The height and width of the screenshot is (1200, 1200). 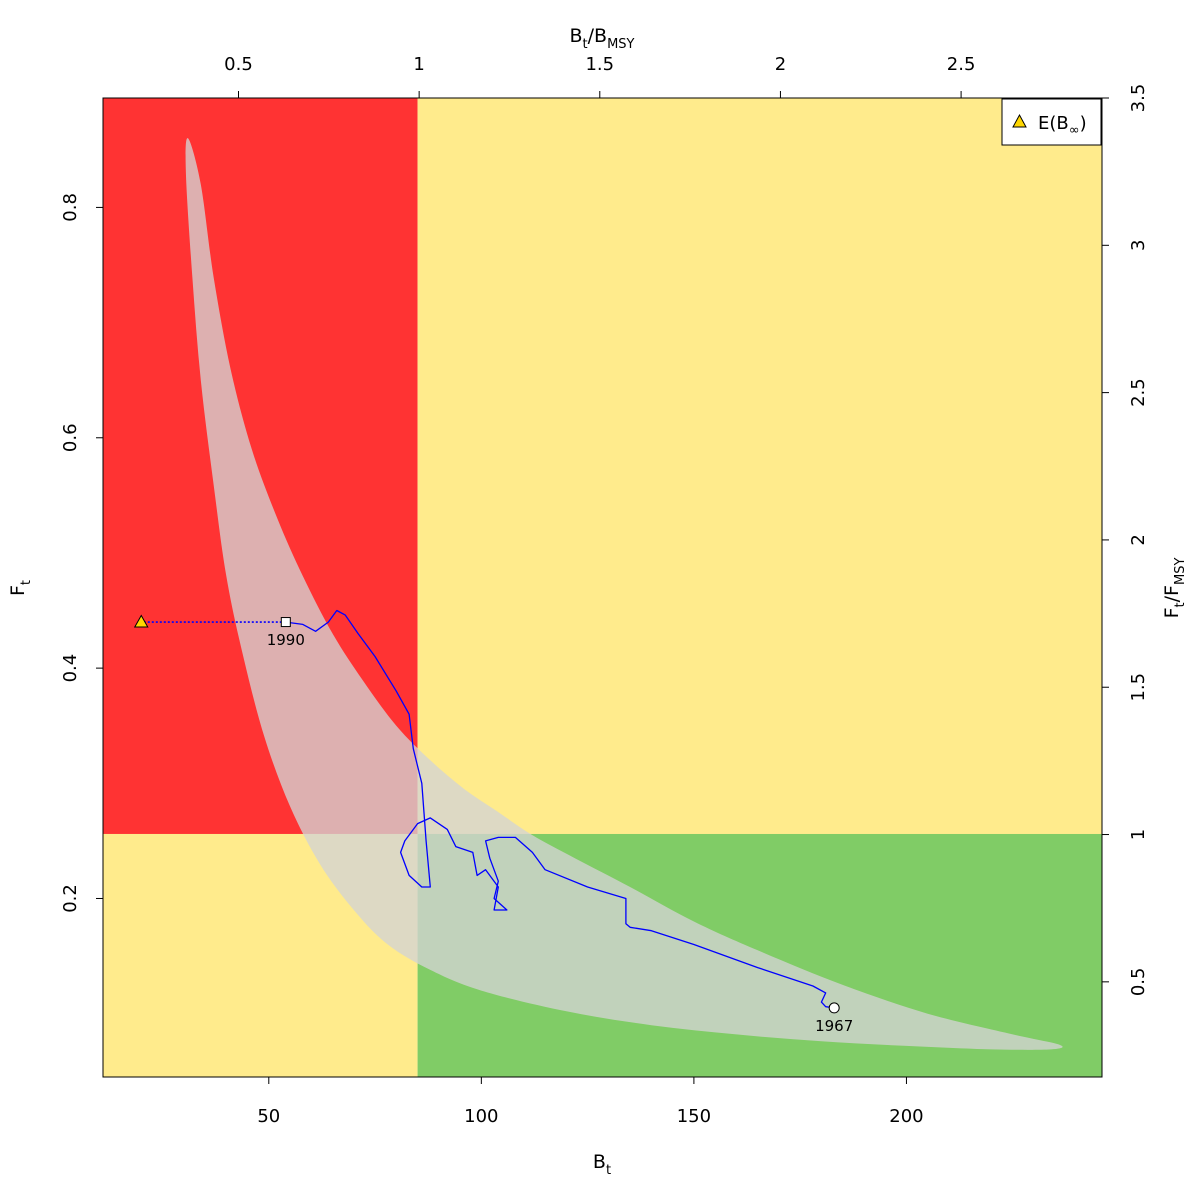 What do you see at coordinates (1138, 98) in the screenshot?
I see `right-tick-label: 3.5` at bounding box center [1138, 98].